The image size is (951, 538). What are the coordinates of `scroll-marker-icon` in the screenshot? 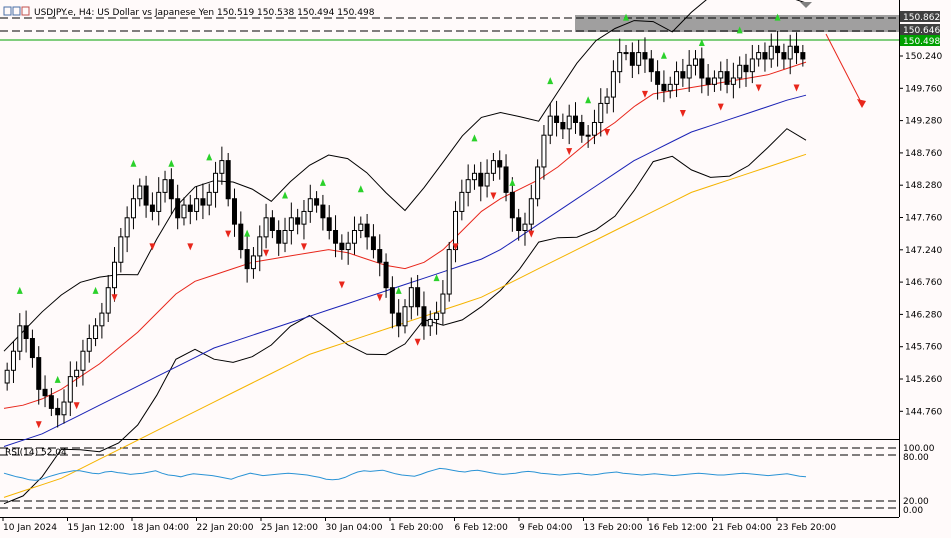 It's located at (806, 5).